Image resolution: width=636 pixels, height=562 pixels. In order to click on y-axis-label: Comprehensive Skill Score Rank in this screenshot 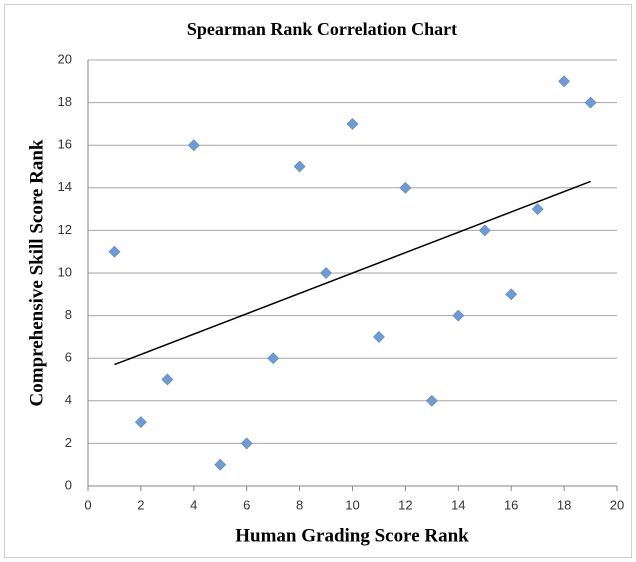, I will do `click(36, 272)`.